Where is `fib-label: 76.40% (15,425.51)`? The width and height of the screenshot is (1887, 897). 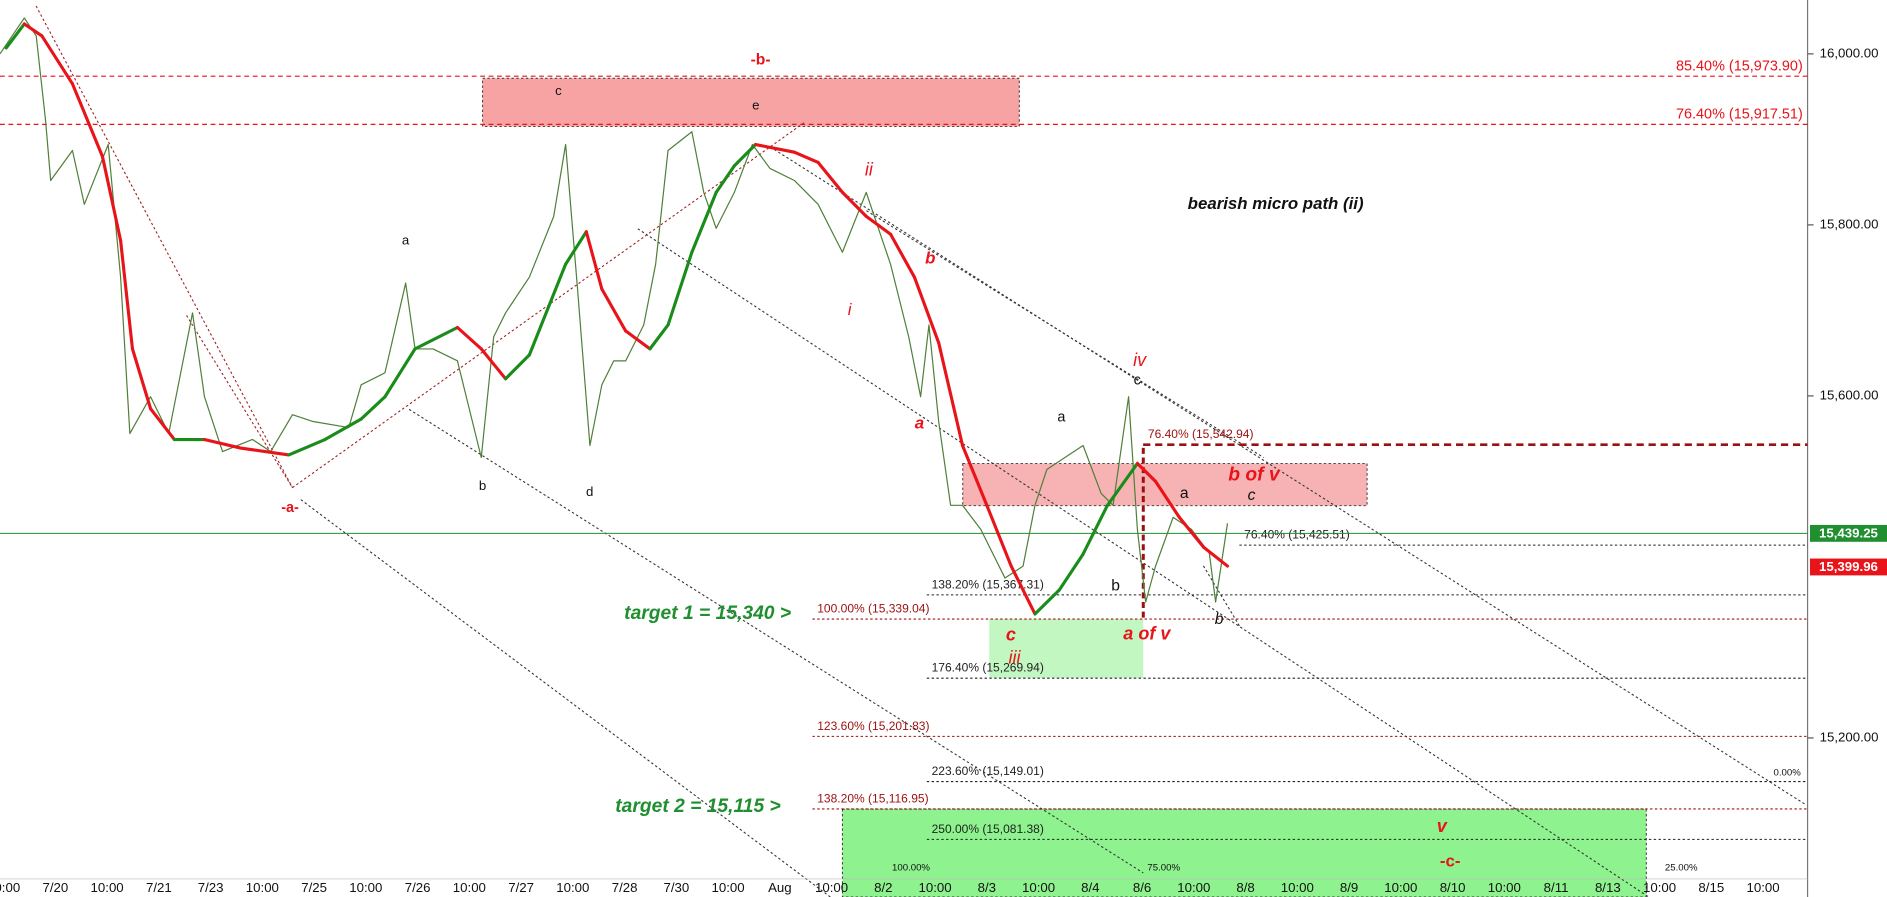
fib-label: 76.40% (15,425.51) is located at coordinates (1297, 535).